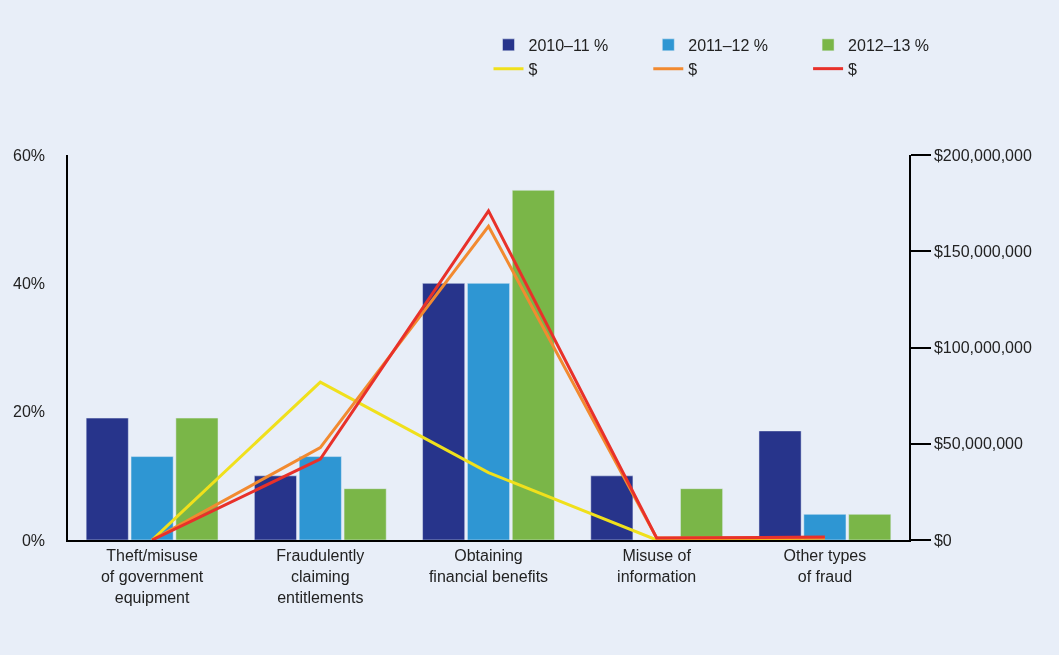 Image resolution: width=1059 pixels, height=655 pixels. What do you see at coordinates (728, 46) in the screenshot?
I see `legend-label: 2011–12 %` at bounding box center [728, 46].